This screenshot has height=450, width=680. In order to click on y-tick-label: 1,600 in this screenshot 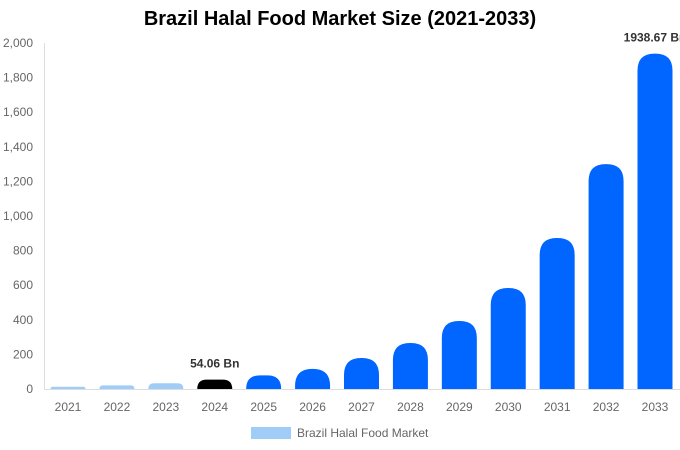, I will do `click(18, 112)`.